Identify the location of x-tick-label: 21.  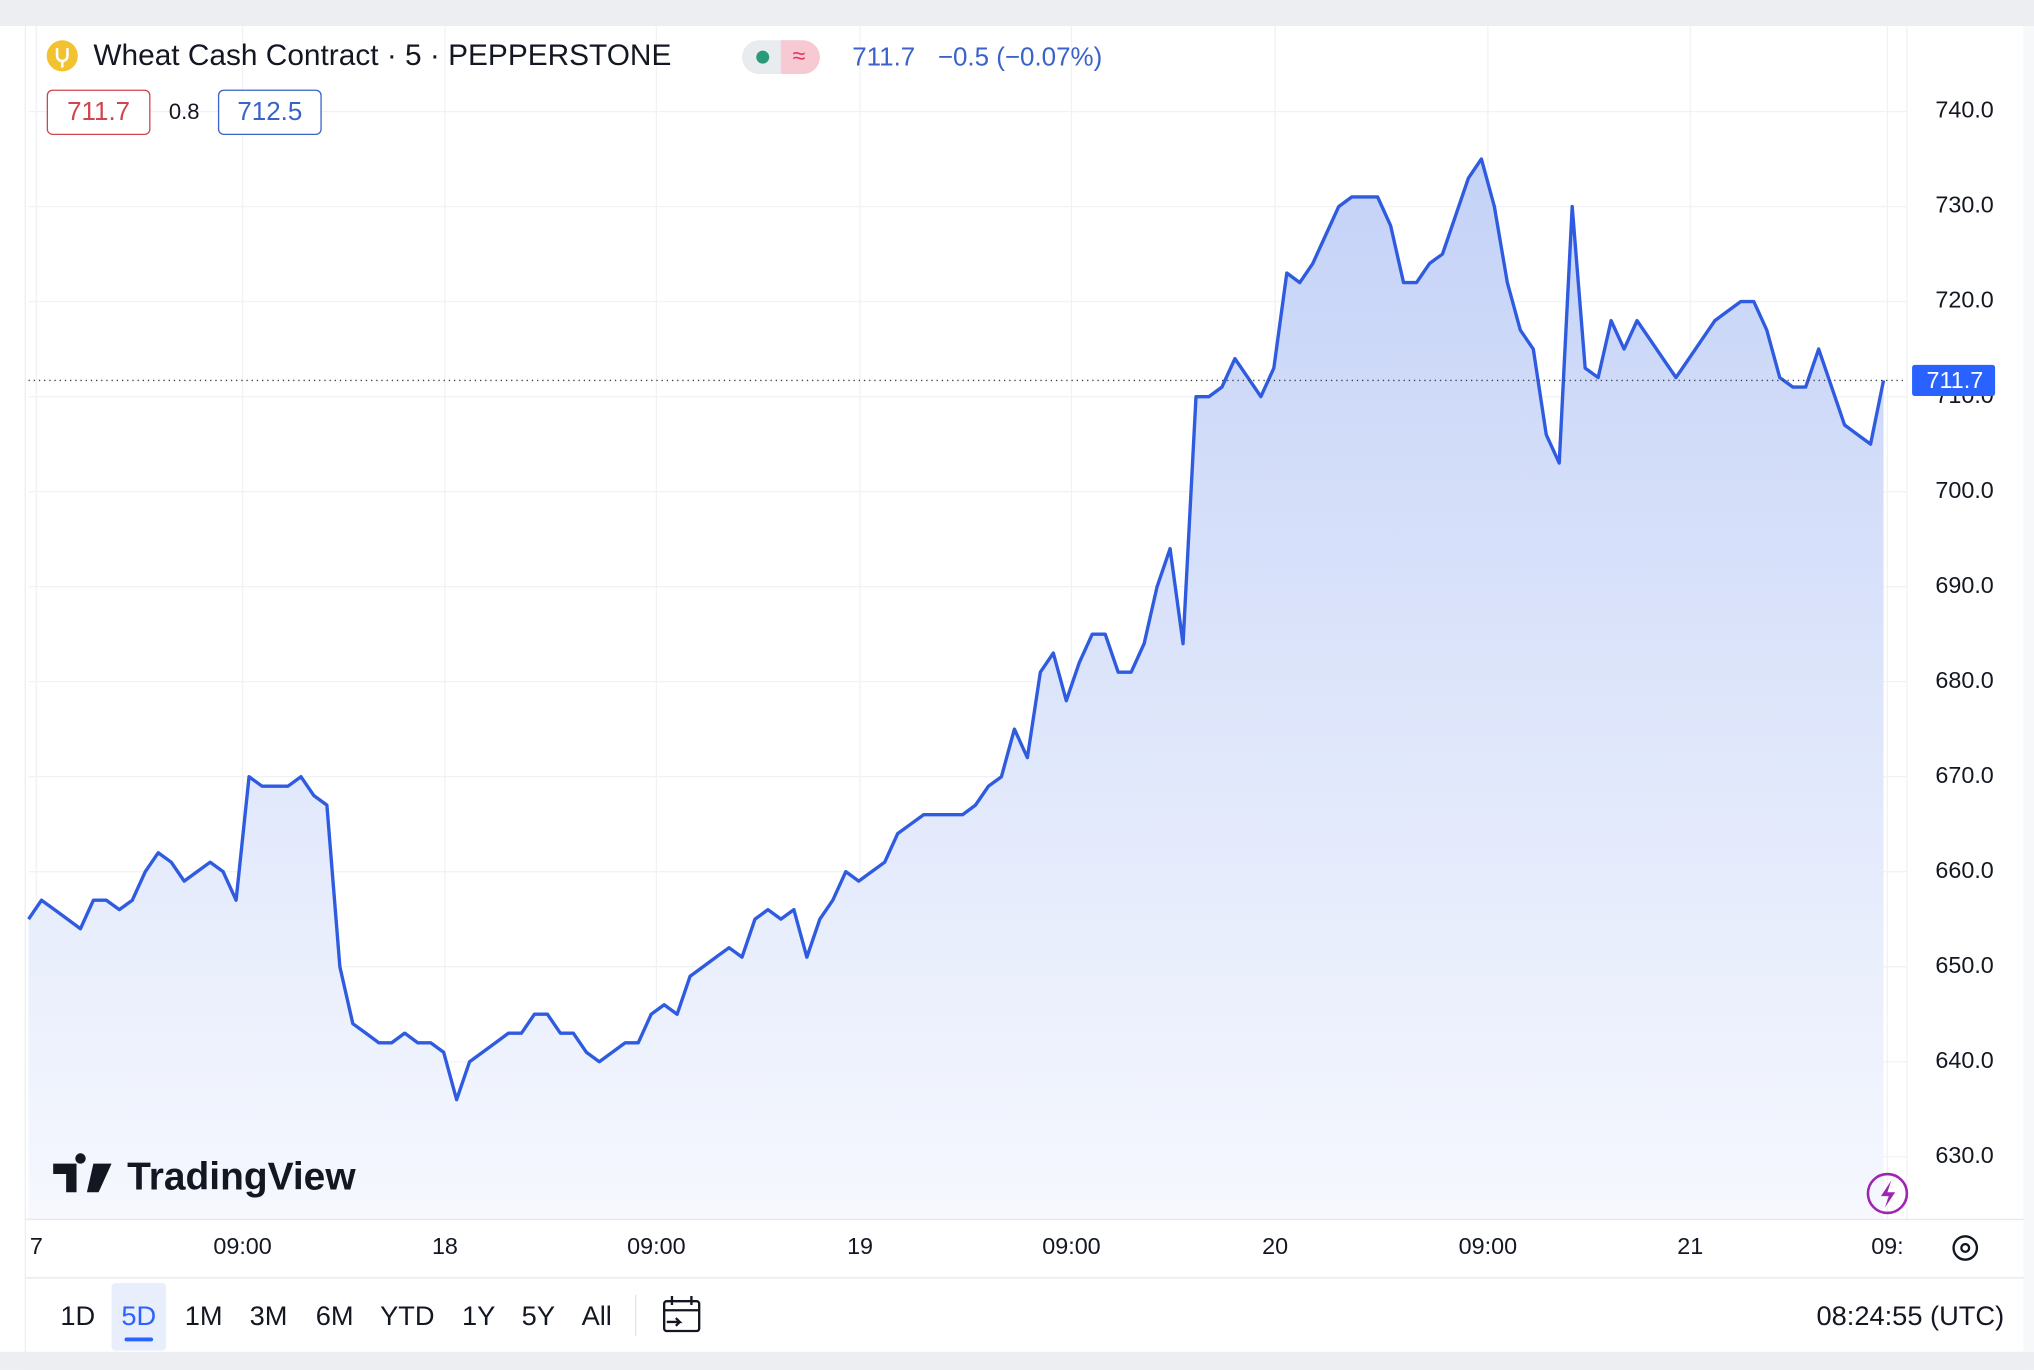
(1690, 1246).